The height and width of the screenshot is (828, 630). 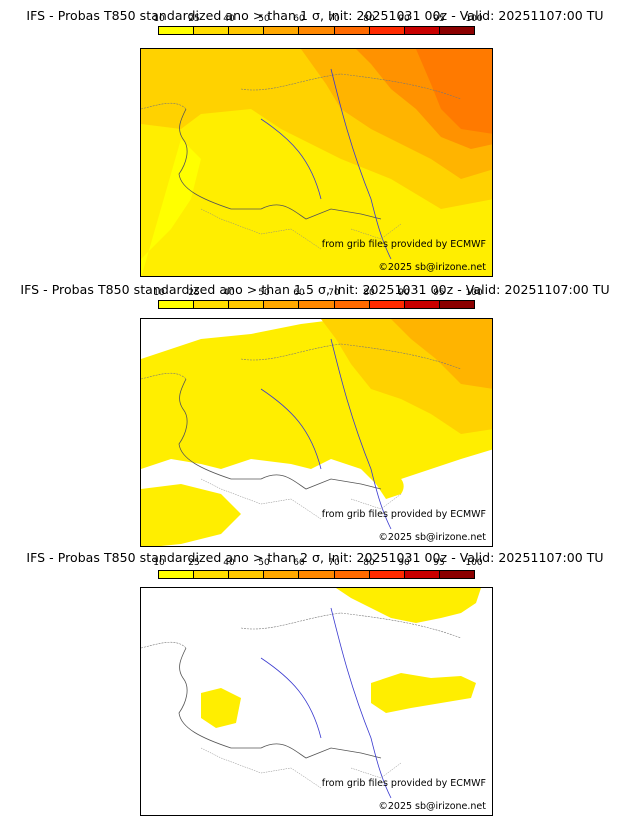 What do you see at coordinates (171, 207) in the screenshot?
I see `ocean-area` at bounding box center [171, 207].